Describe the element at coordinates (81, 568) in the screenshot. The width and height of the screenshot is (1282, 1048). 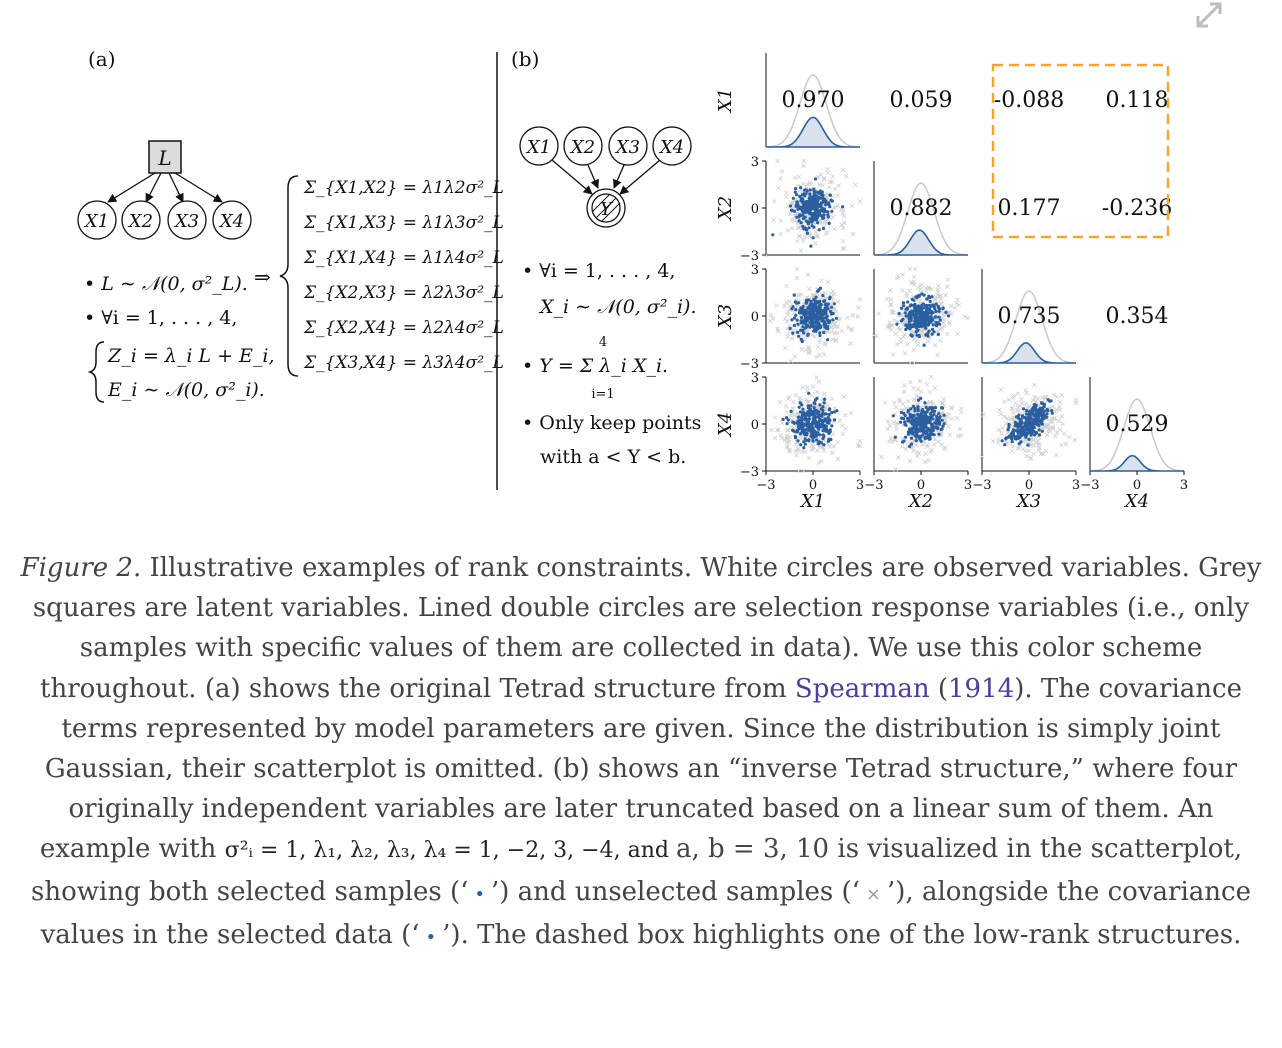
I see `caption-figure-label: Figure 2.` at that location.